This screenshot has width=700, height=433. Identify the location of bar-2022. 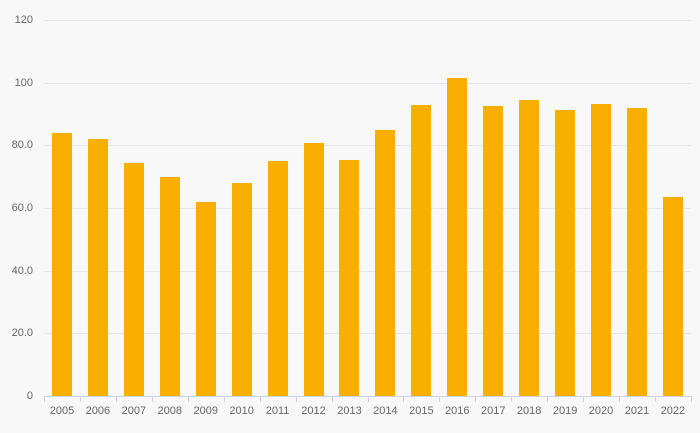
(672, 296).